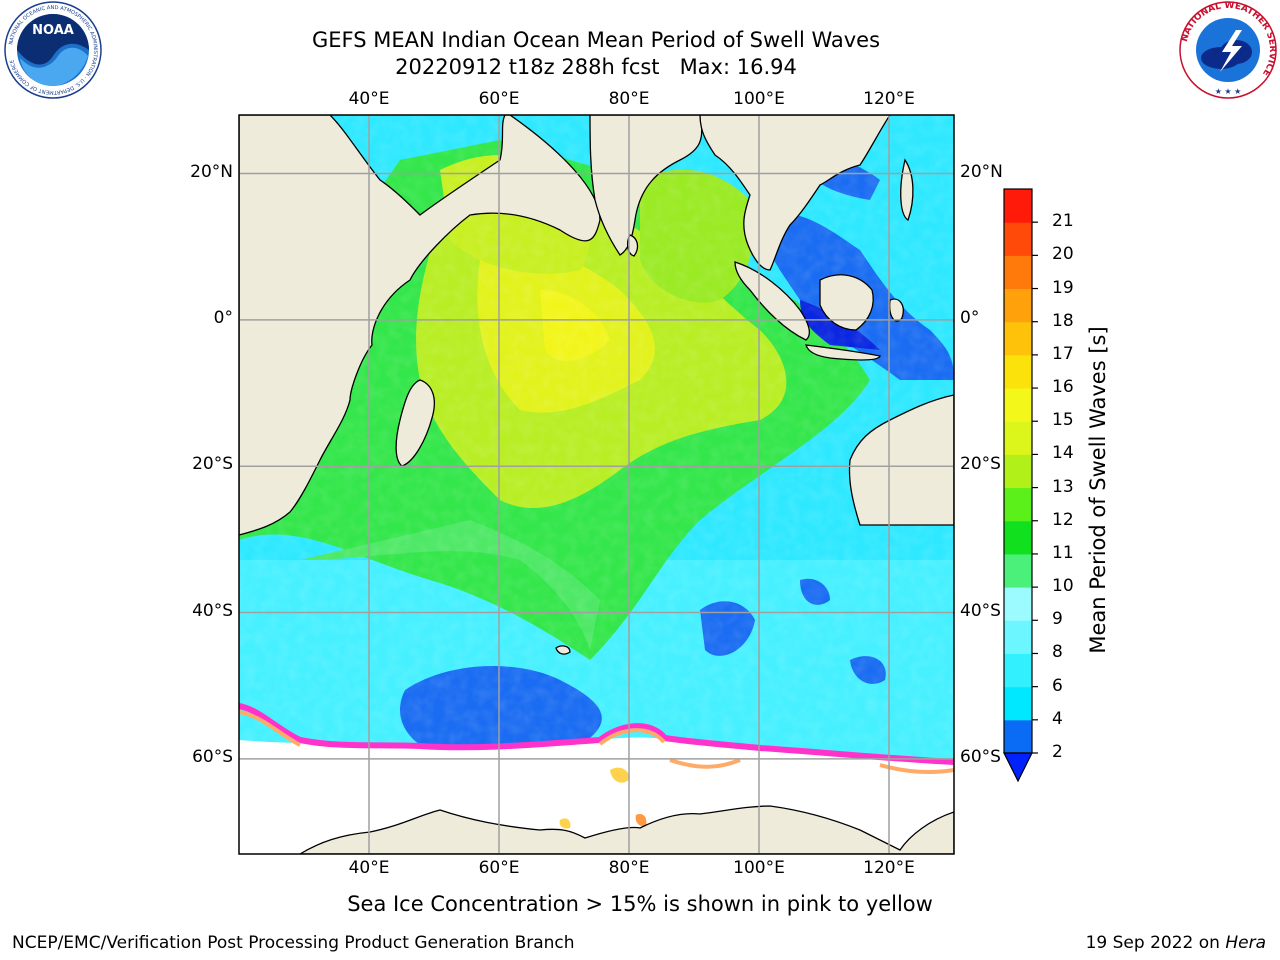 Image resolution: width=1280 pixels, height=960 pixels. Describe the element at coordinates (1063, 287) in the screenshot. I see `colorbar-tick-label: 19` at that location.